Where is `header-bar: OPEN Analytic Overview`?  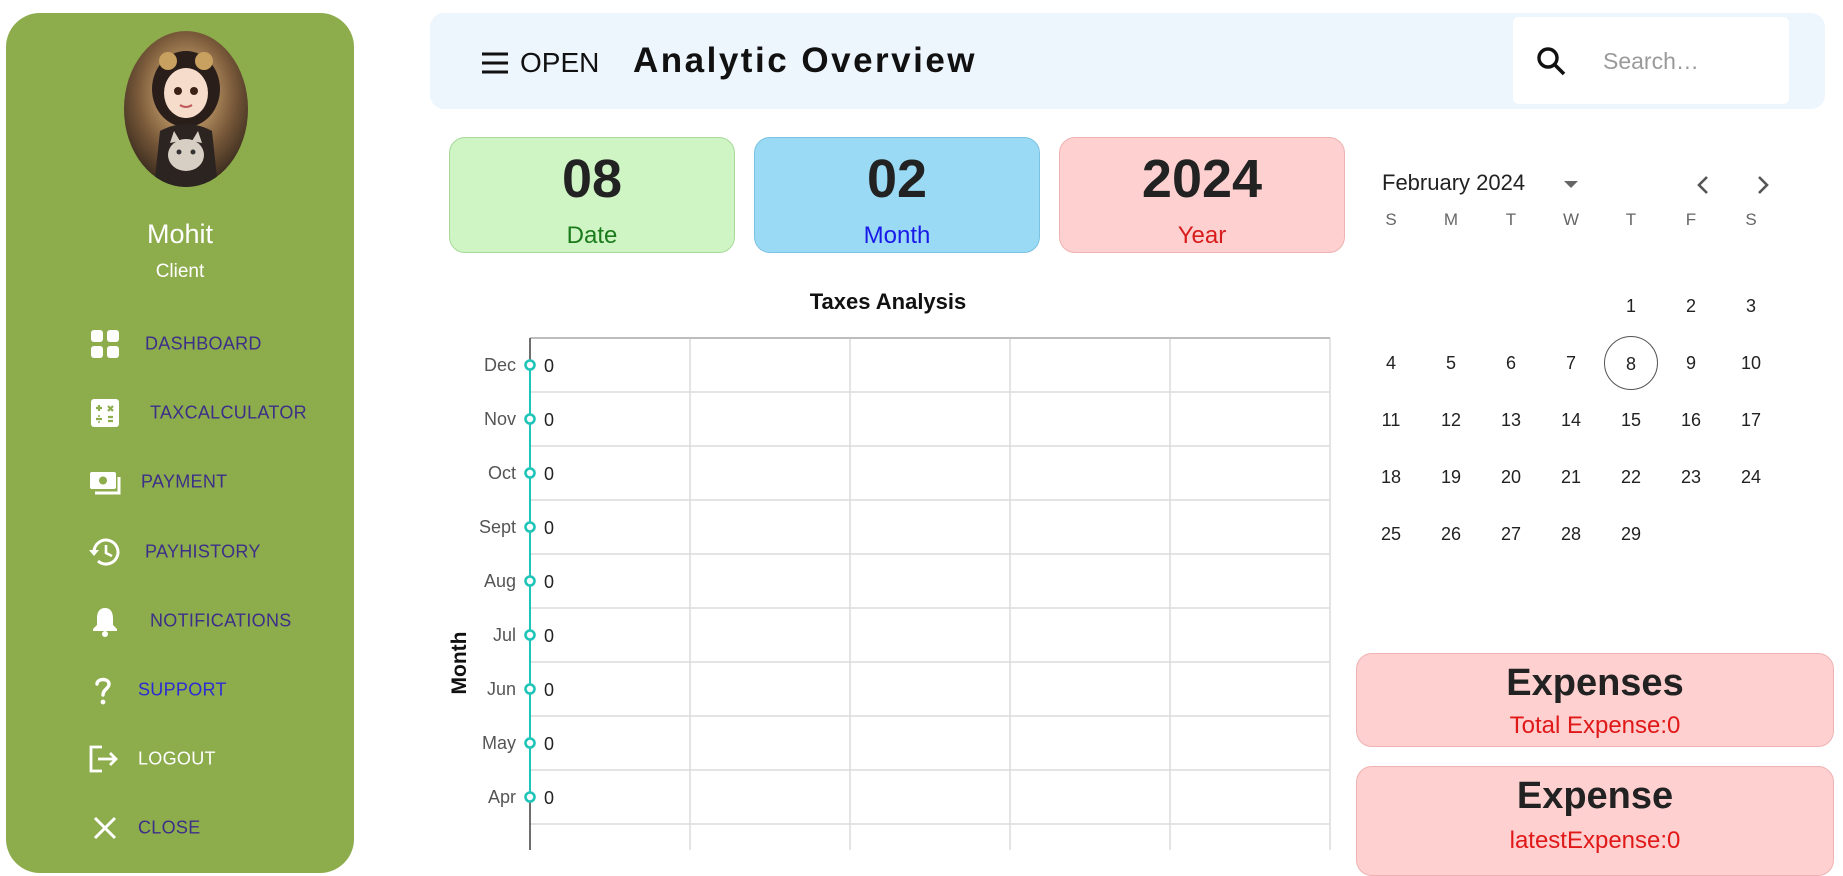 header-bar: OPEN Analytic Overview is located at coordinates (1127, 61).